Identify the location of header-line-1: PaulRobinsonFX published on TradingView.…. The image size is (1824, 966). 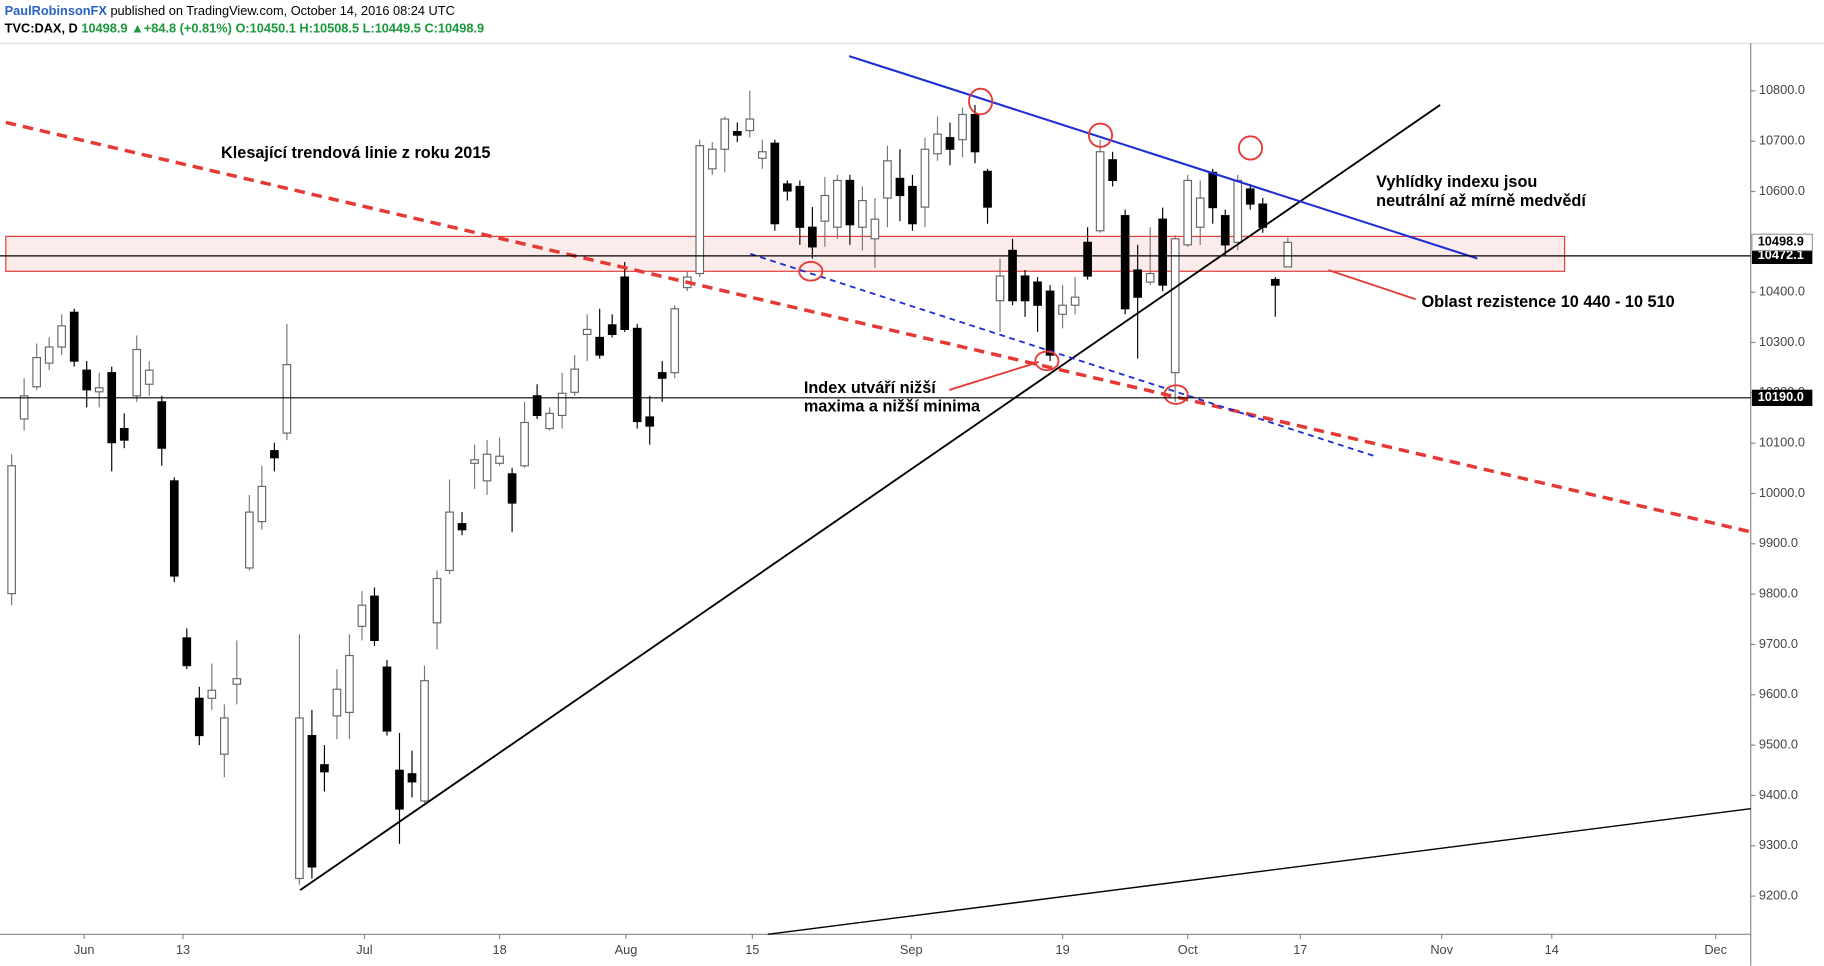
(230, 10).